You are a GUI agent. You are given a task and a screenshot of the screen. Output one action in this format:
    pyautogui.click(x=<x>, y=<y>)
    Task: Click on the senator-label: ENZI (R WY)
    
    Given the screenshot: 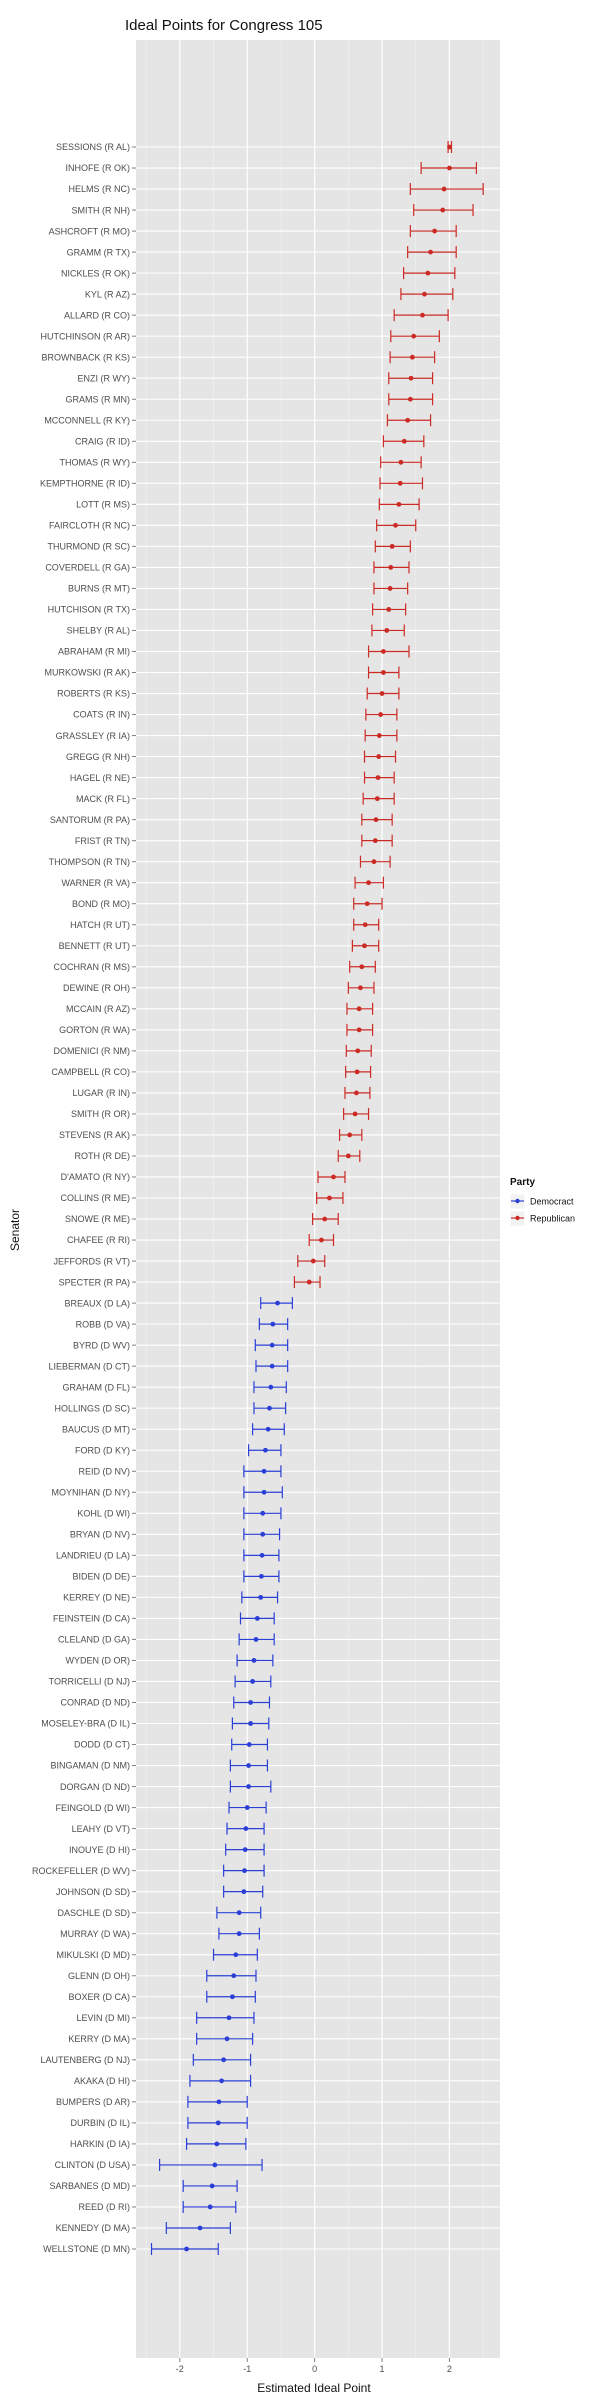 What is the action you would take?
    pyautogui.click(x=104, y=378)
    